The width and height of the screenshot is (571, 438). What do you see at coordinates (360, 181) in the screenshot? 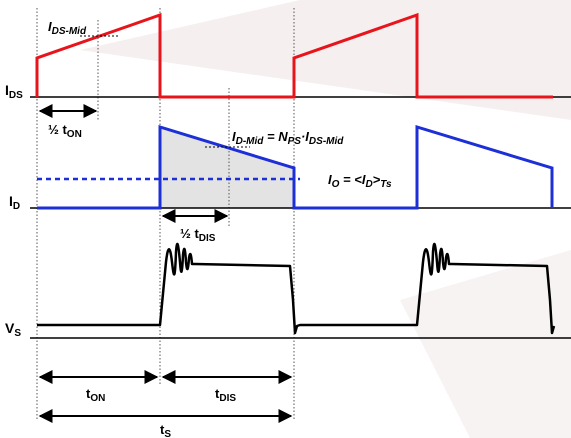
I see `io-equation: IO = <ID>Ts` at bounding box center [360, 181].